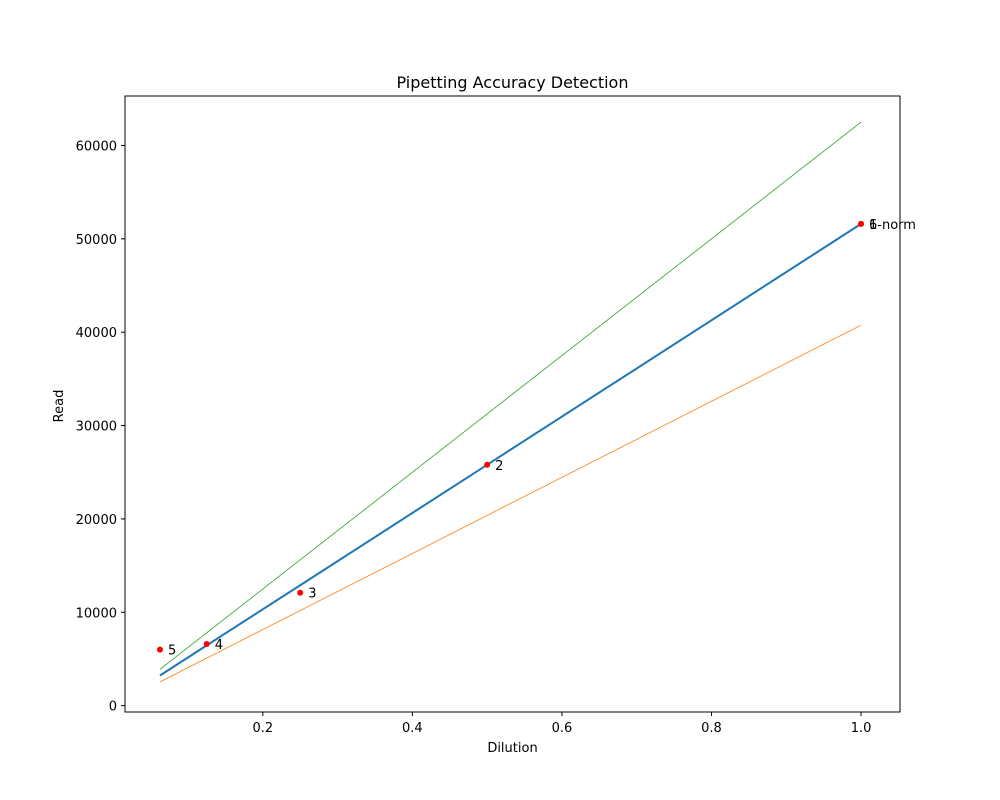 The width and height of the screenshot is (1000, 800). I want to click on y-axis-title: Read, so click(59, 406).